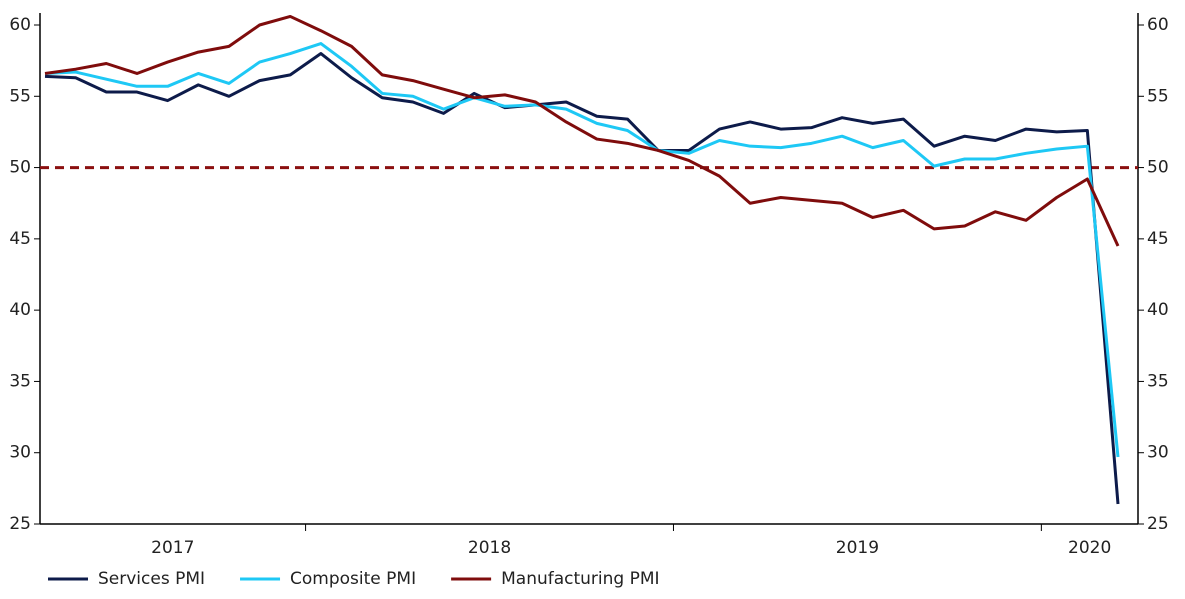 The width and height of the screenshot is (1185, 599). Describe the element at coordinates (580, 579) in the screenshot. I see `legend-label: Manufacturing PMI` at that location.